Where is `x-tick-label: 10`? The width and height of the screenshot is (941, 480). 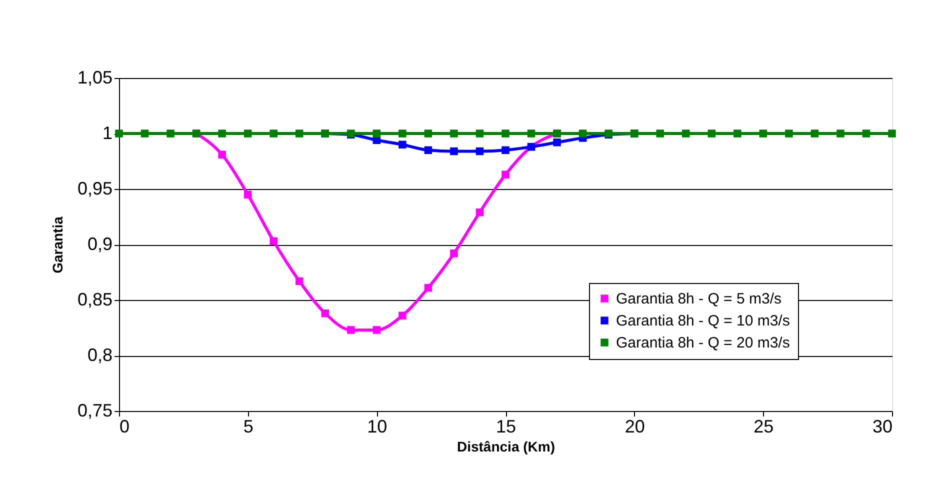
x-tick-label: 10 is located at coordinates (377, 426).